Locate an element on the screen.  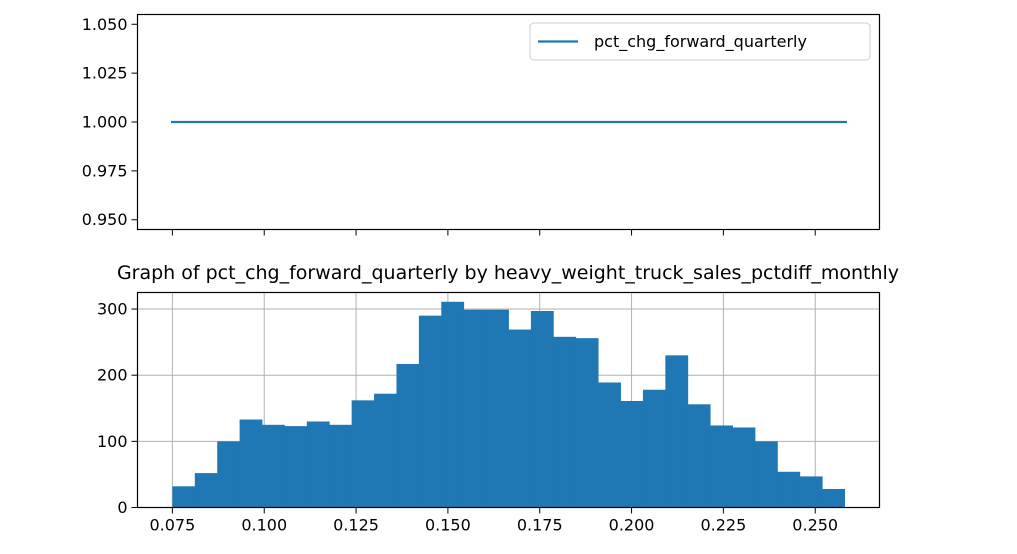
x-tick-label: 0.225 is located at coordinates (723, 525).